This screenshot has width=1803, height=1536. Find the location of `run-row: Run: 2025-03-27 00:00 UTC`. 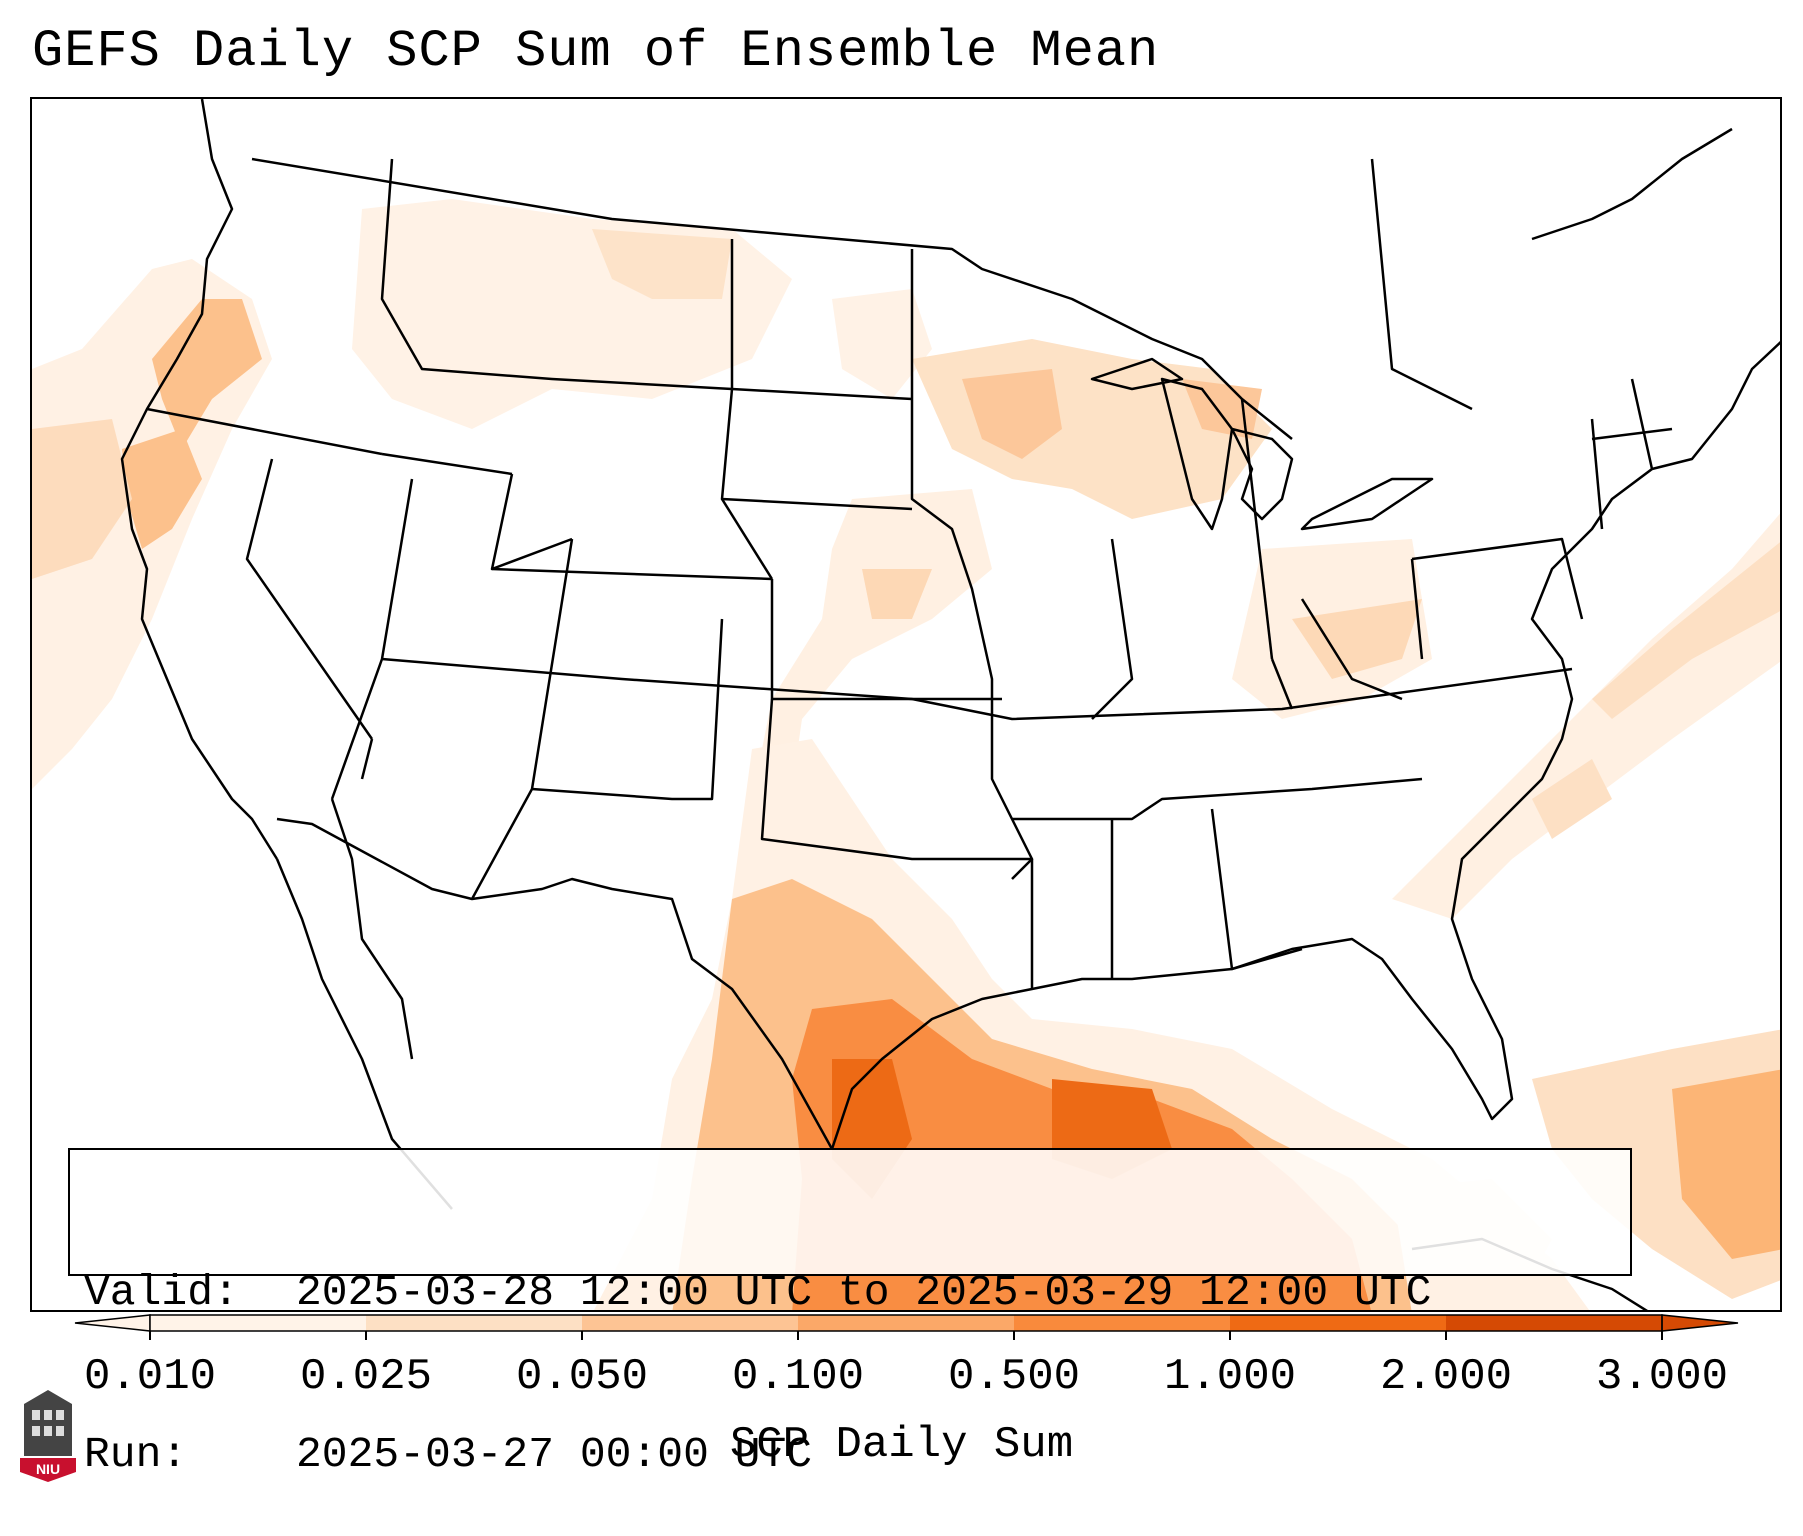

run-row: Run: 2025-03-27 00:00 UTC is located at coordinates (857, 1455).